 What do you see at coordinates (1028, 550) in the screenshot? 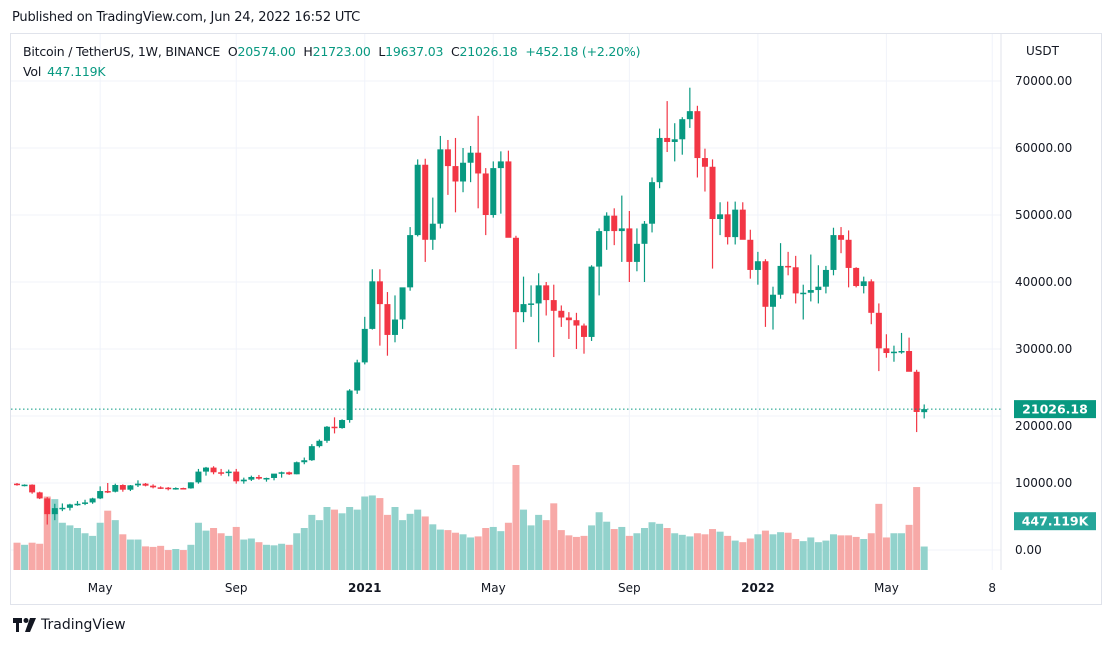
I see `price-tick-label: 0.00` at bounding box center [1028, 550].